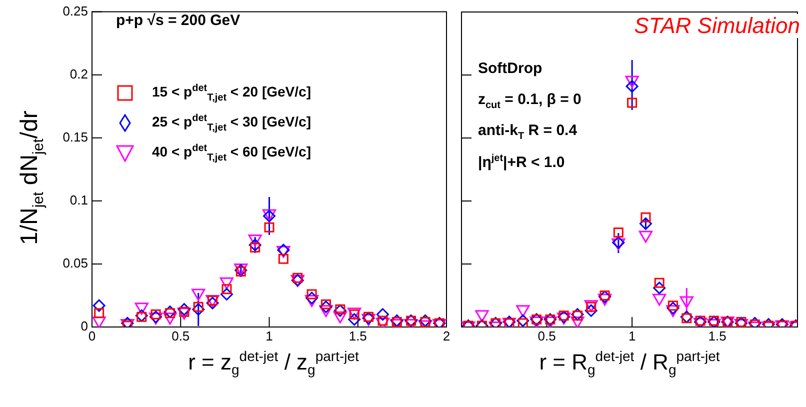 This screenshot has height=407, width=806. Describe the element at coordinates (446, 336) in the screenshot. I see `x-tick-label: 2` at that location.